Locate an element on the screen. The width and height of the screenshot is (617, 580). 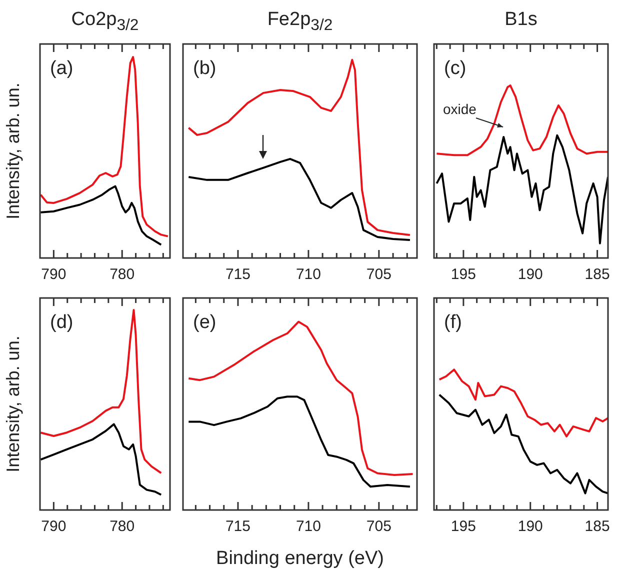
text: (c) is located at coordinates (455, 68).